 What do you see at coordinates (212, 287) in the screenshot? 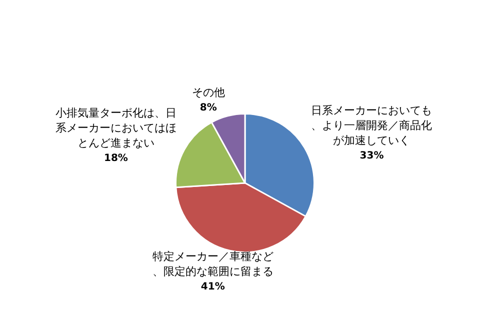
I see `data-label: 41%` at bounding box center [212, 287].